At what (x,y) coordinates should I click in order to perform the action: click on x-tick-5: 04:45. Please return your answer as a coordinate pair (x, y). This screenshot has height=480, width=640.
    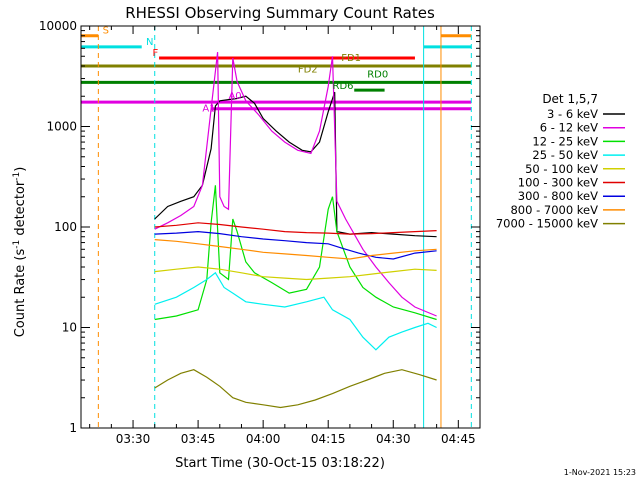
    Looking at the image, I should click on (458, 236).